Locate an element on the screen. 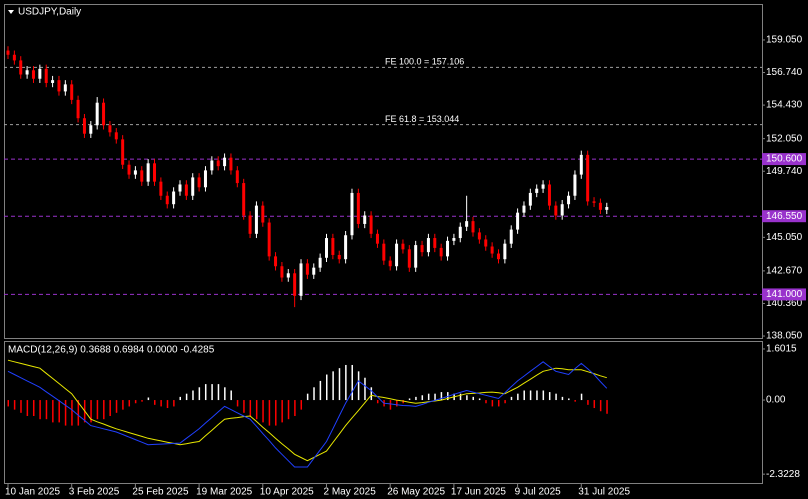 The width and height of the screenshot is (808, 499). y-tick-label: 149.740 is located at coordinates (784, 171).